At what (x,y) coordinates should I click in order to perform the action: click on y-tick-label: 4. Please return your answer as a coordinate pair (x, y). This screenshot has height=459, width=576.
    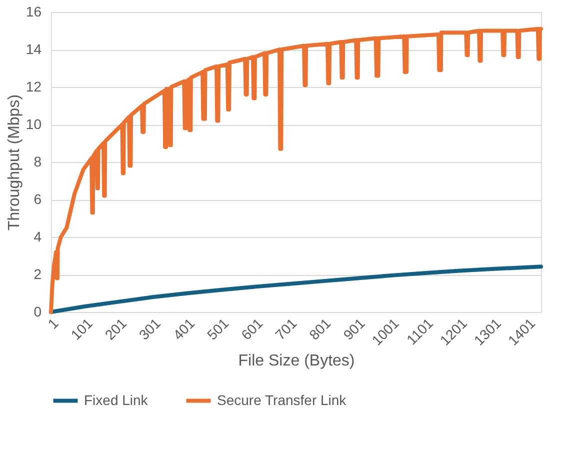
    Looking at the image, I should click on (38, 236).